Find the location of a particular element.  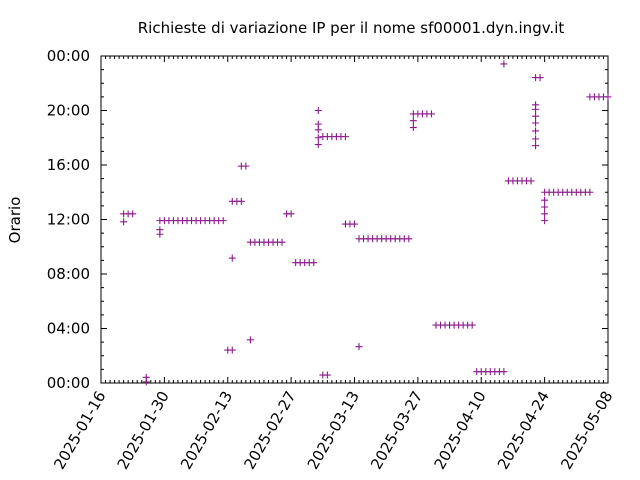

x-tick-label: 2025-02-13 is located at coordinates (206, 430).